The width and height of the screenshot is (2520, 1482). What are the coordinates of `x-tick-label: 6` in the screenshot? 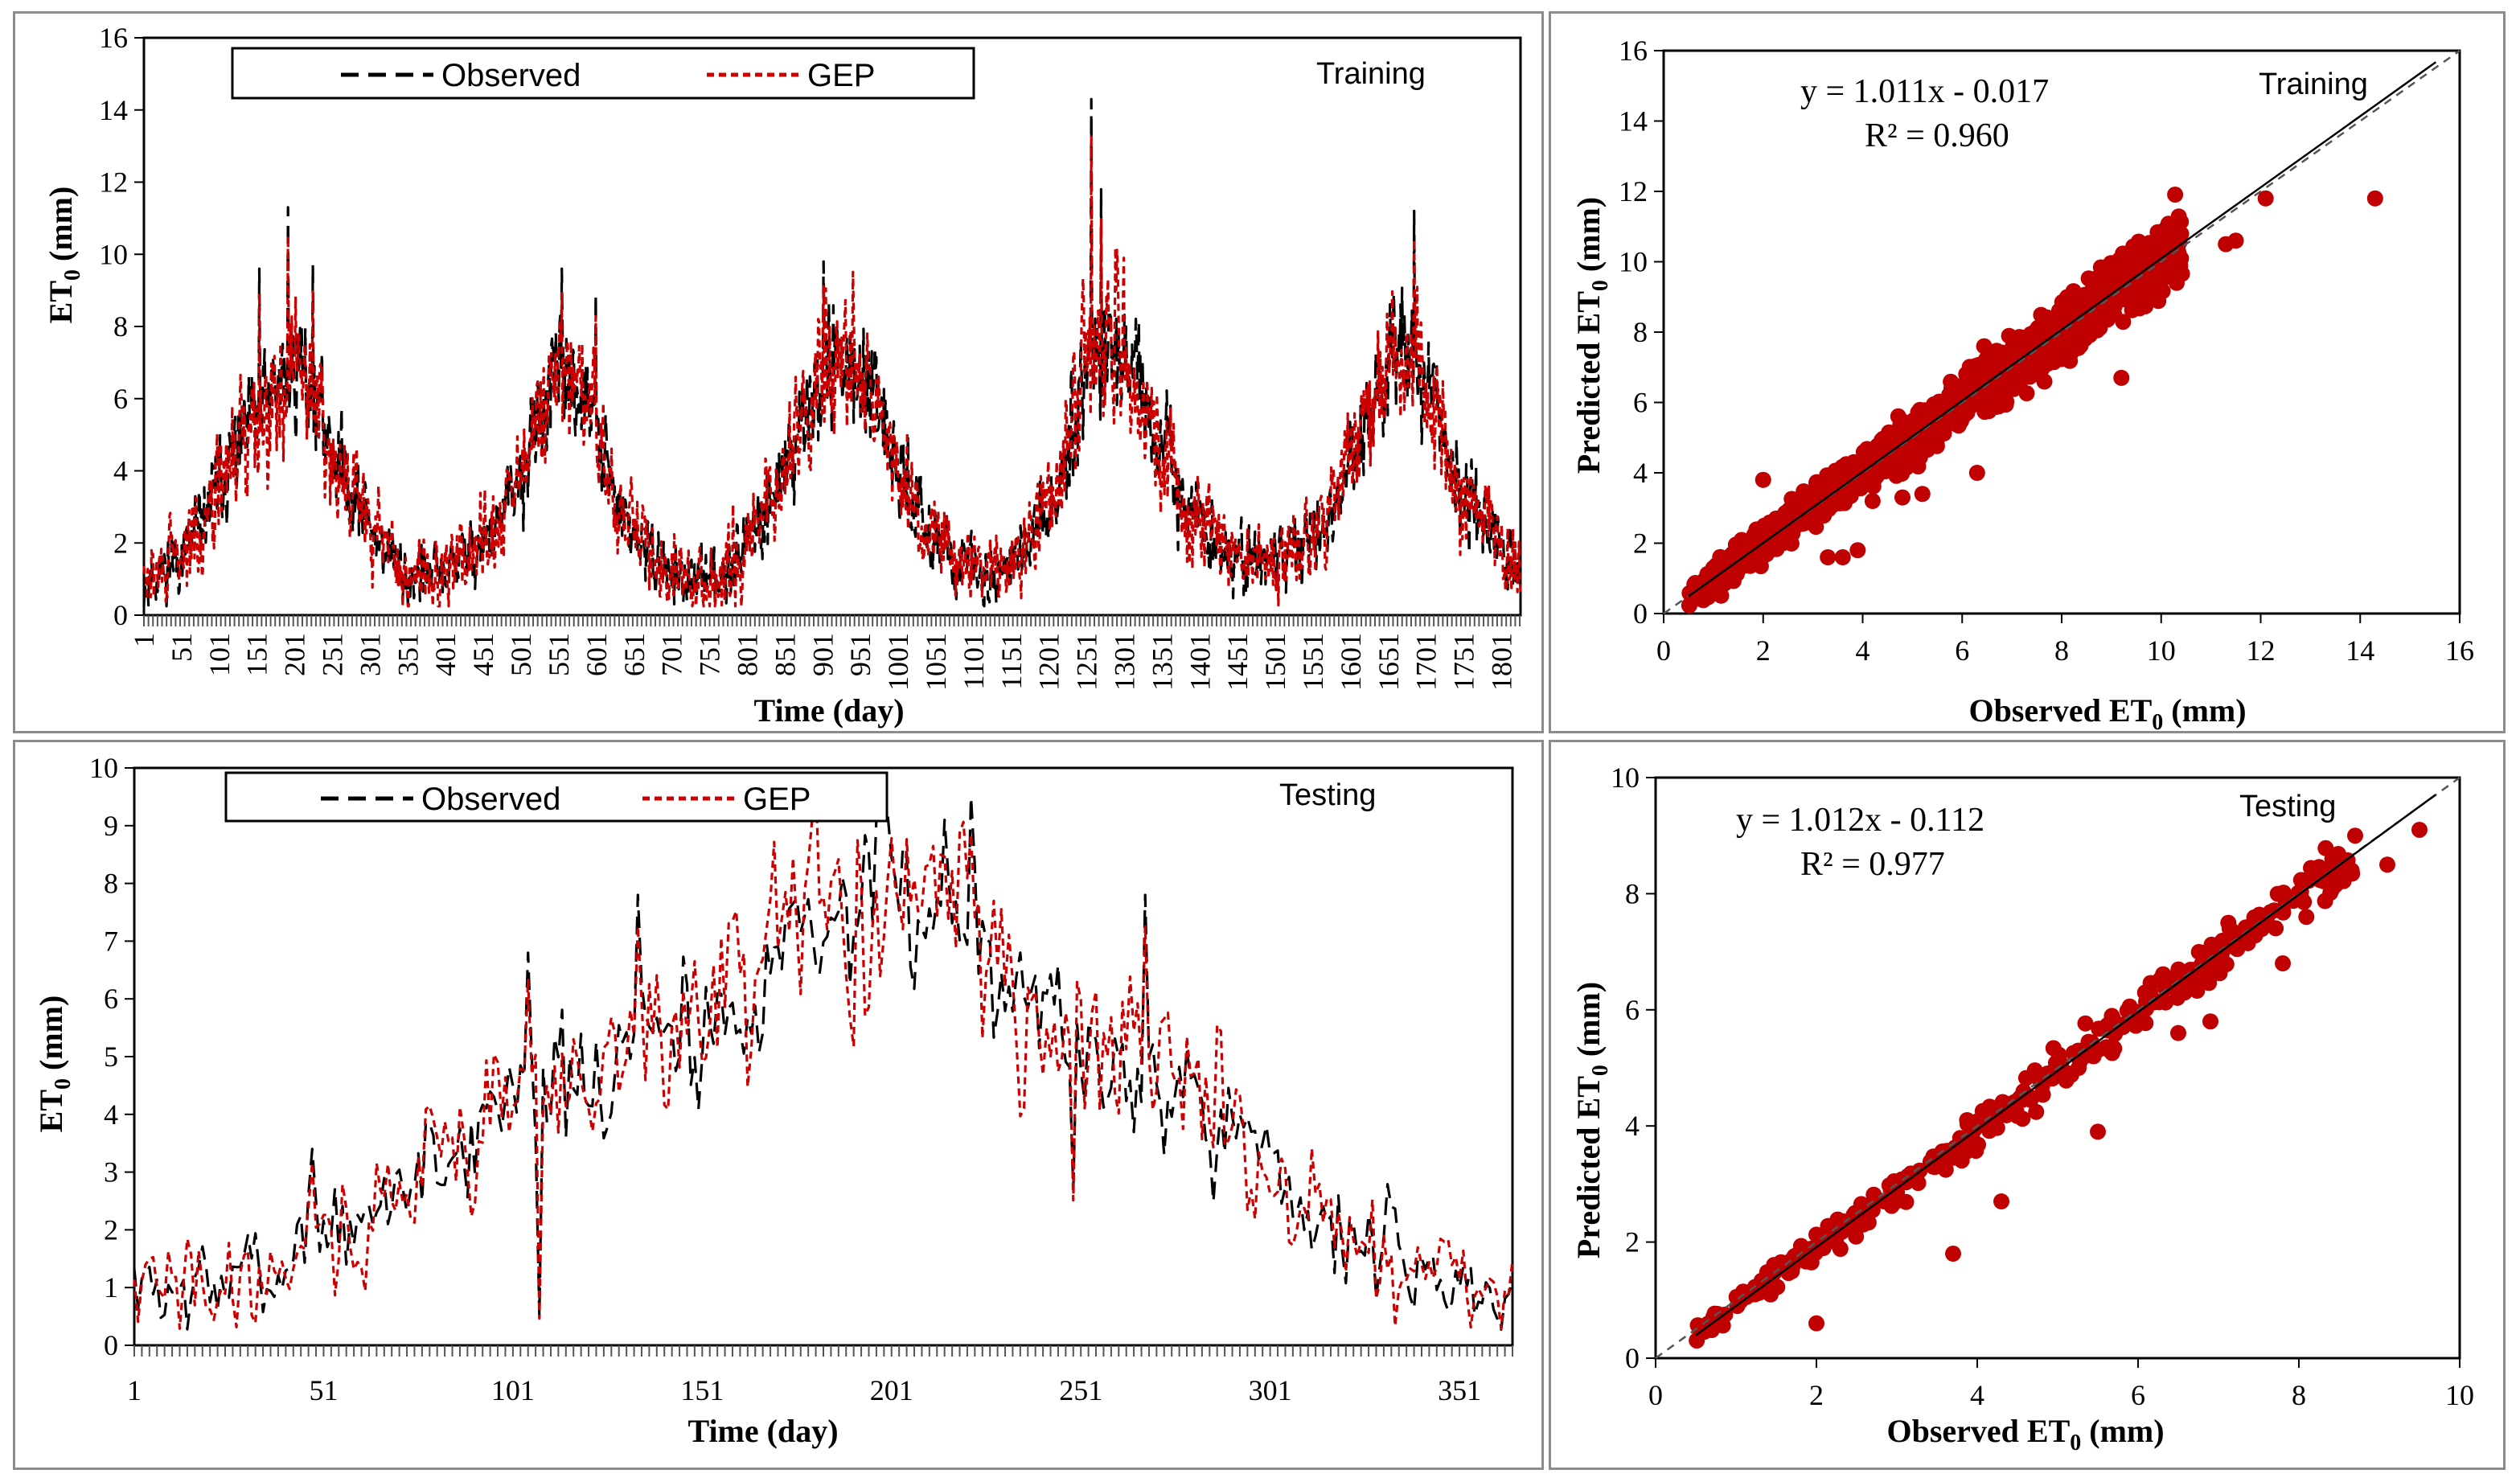 It's located at (2138, 1395).